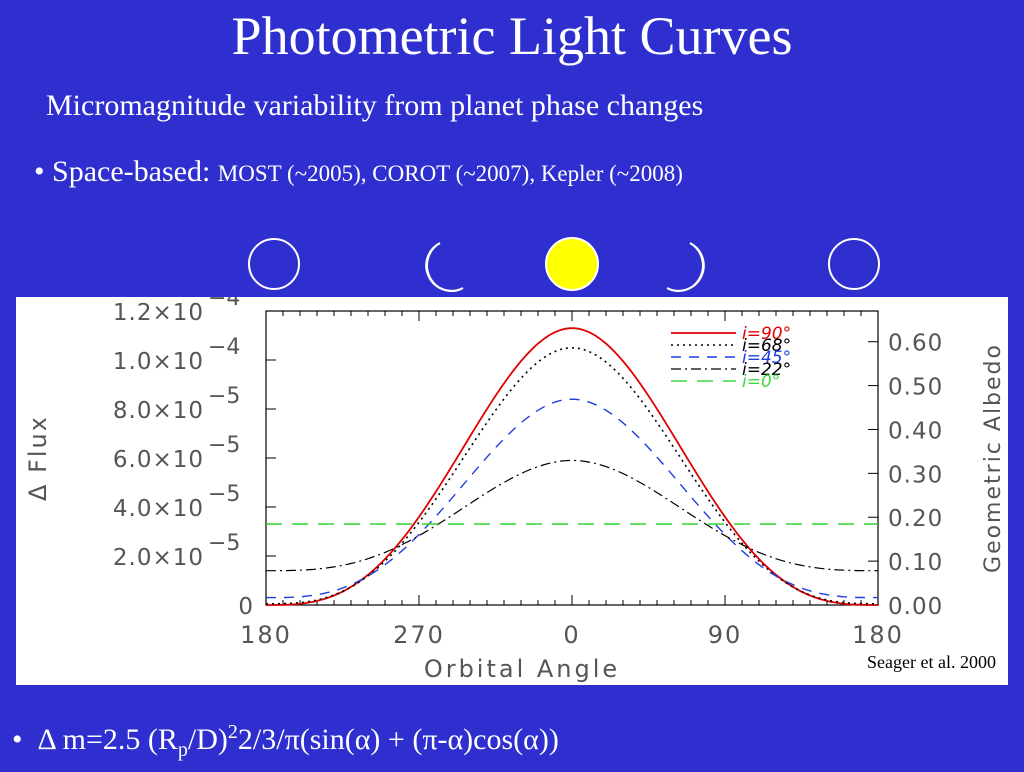 This screenshot has height=772, width=1024. What do you see at coordinates (158, 509) in the screenshot?
I see `y-tick-label: 4.0×10` at bounding box center [158, 509].